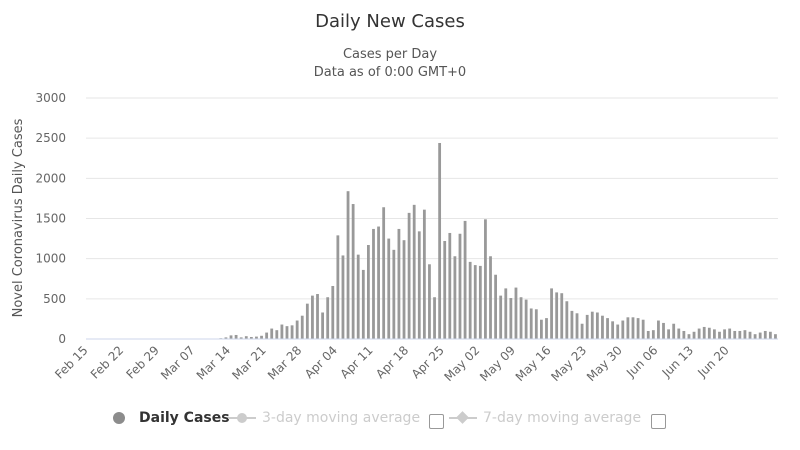 This screenshot has height=450, width=800. I want to click on x-tick-label: Feb 15, so click(71, 362).